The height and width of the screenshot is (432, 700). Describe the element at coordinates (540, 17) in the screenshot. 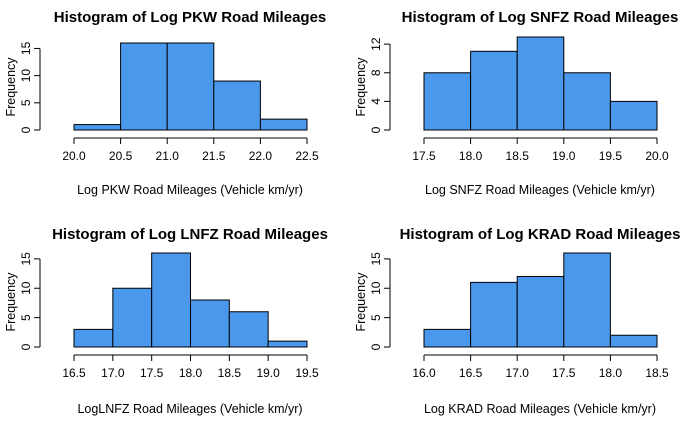

I see `chart-title: Histogram of Log SNFZ Road Mileages` at that location.